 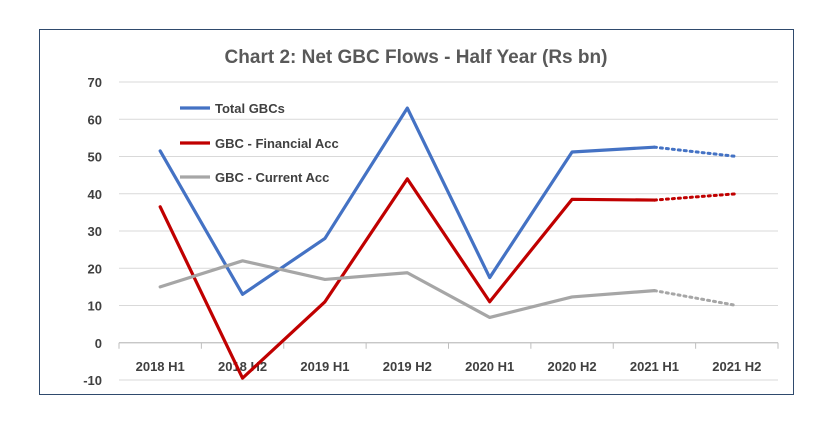 What do you see at coordinates (250, 108) in the screenshot?
I see `legend-label-0: Total GBCs` at bounding box center [250, 108].